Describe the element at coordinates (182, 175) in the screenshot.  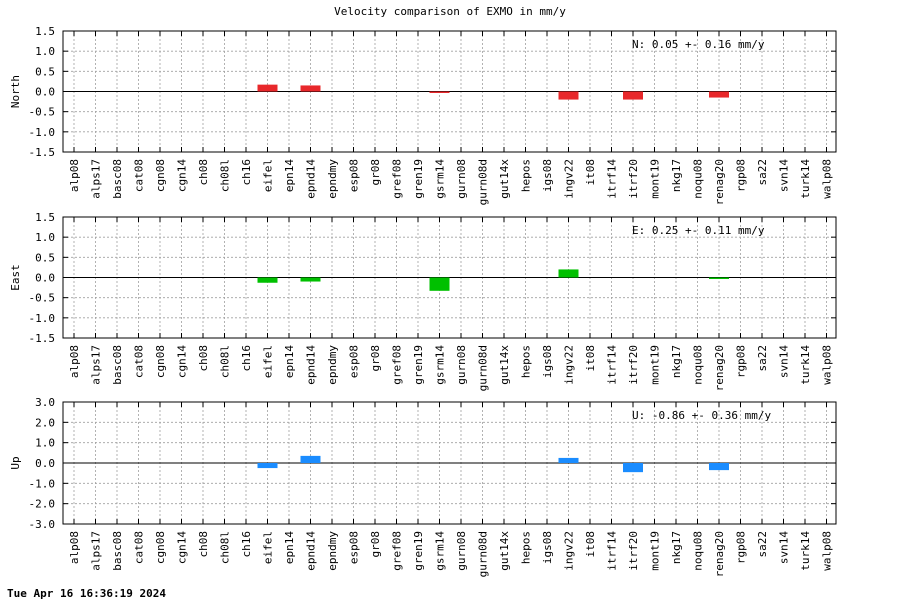
I see `x-tick-label: cgn14` at that location.